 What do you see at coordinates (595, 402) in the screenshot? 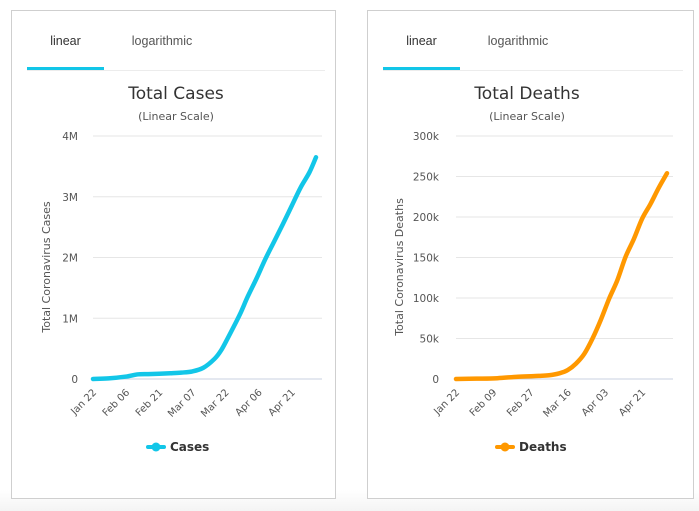
I see `x-tick-label: Apr 03` at bounding box center [595, 402].